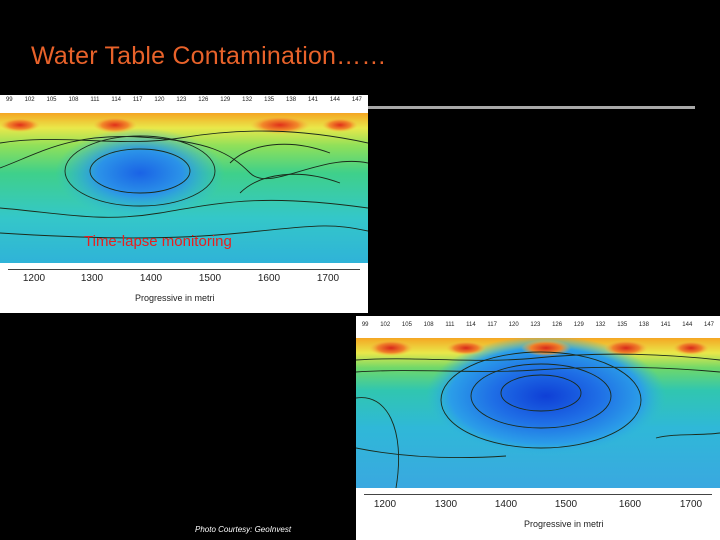  Describe the element at coordinates (243, 529) in the screenshot. I see `photo-credit: Photo Courtesy: GeoInvest` at that location.